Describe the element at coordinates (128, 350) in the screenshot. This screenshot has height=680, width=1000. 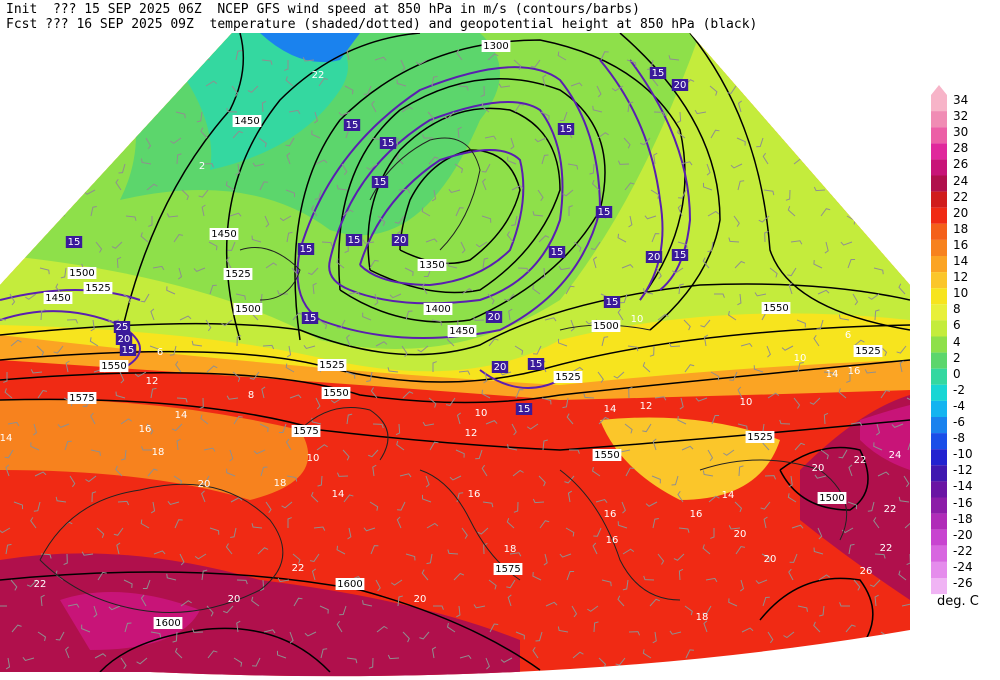
I see `wind-speed-label: 15` at that location.